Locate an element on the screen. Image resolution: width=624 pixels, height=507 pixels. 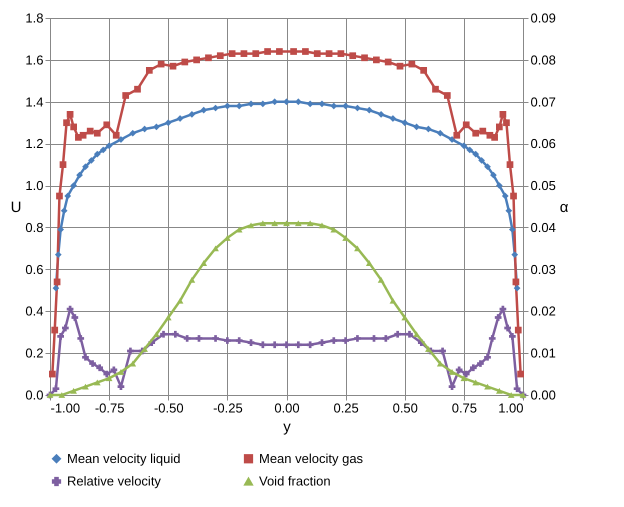
y-tick-label: 0.8 is located at coordinates (34, 227).